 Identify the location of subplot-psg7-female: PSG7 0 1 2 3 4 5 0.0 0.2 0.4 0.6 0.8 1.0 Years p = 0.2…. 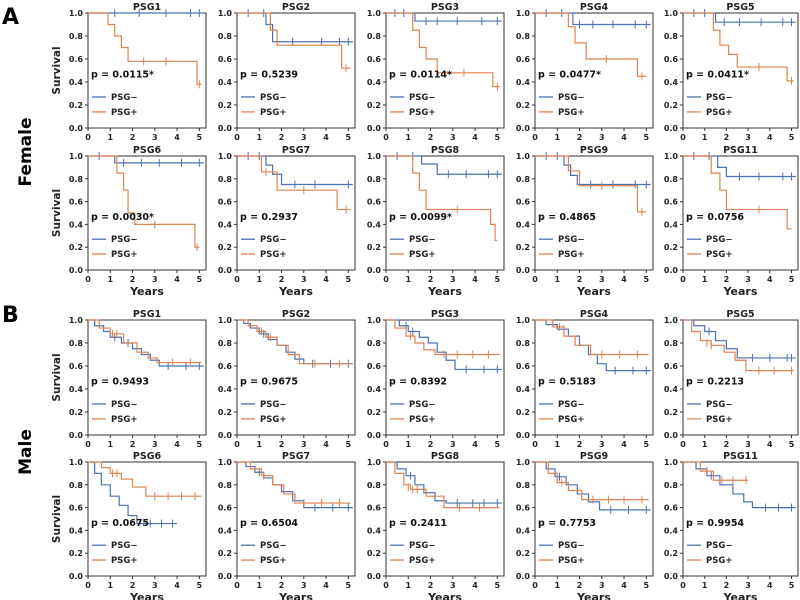
(287, 221).